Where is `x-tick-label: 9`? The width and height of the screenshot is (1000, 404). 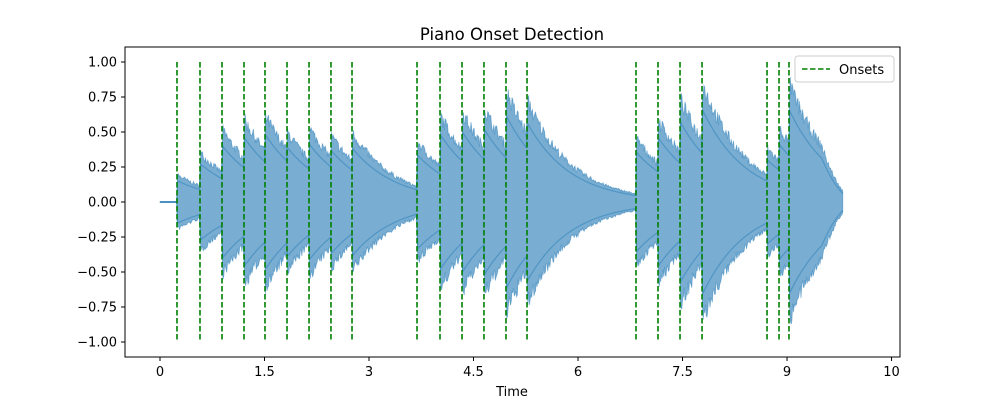 x-tick-label: 9 is located at coordinates (787, 372).